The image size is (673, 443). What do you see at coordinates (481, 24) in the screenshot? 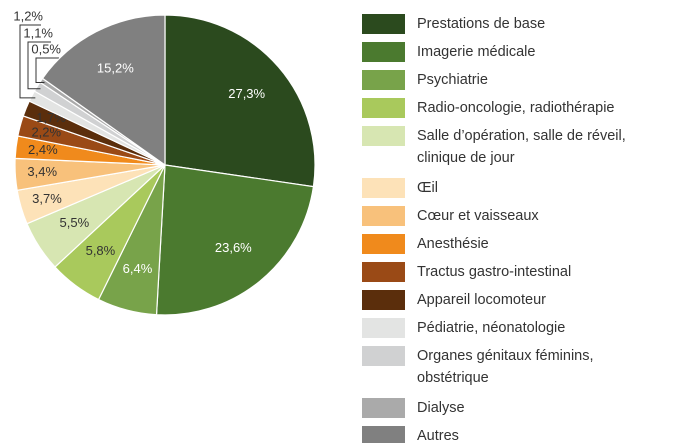
I see `legend-label: Prestations de base` at bounding box center [481, 24].